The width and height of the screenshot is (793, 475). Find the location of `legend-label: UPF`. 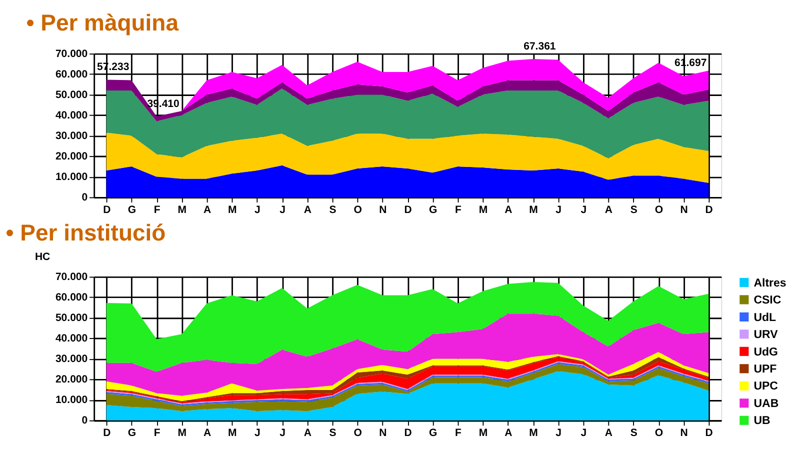

legend-label: UPF is located at coordinates (765, 369).